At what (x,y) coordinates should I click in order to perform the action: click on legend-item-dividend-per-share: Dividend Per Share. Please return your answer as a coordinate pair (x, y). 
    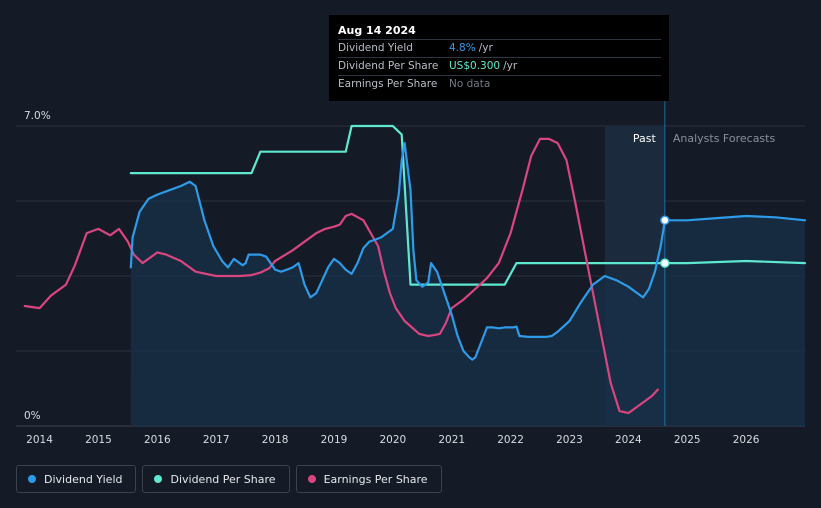
    Looking at the image, I should click on (216, 479).